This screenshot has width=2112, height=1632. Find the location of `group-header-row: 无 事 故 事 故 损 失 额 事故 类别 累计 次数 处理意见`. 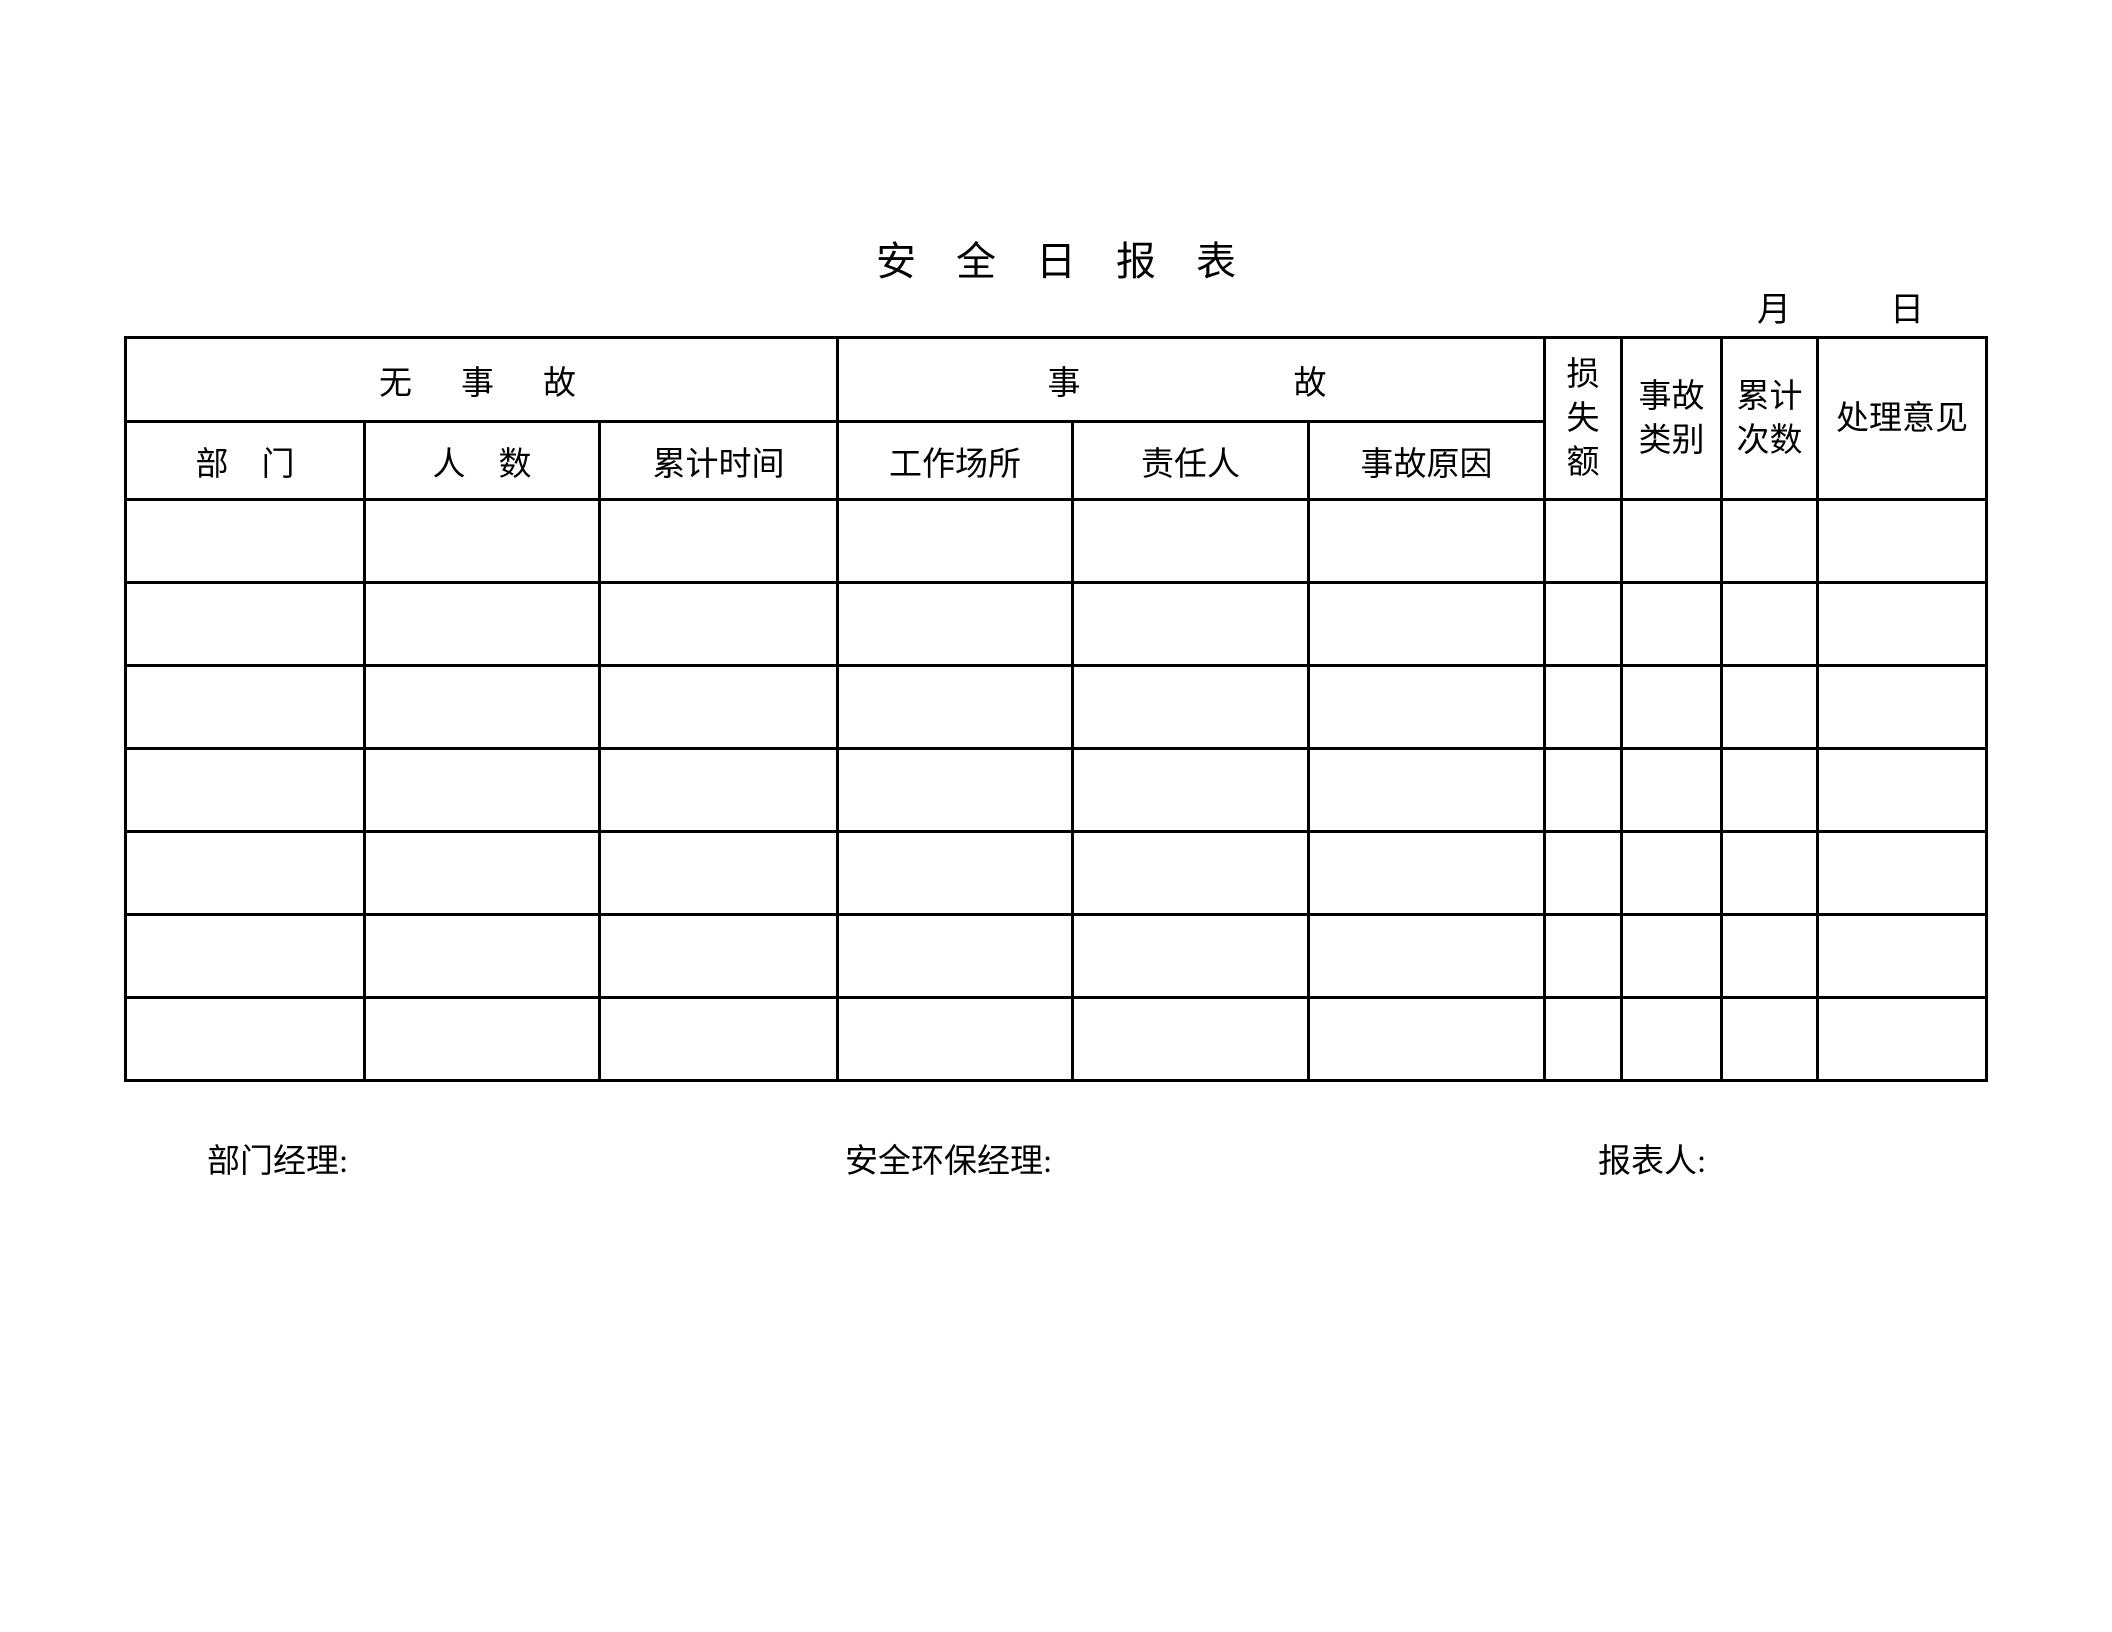

group-header-row: 无 事 故 事 故 损 失 额 事故 类别 累计 次数 处理意见 is located at coordinates (1056, 418).